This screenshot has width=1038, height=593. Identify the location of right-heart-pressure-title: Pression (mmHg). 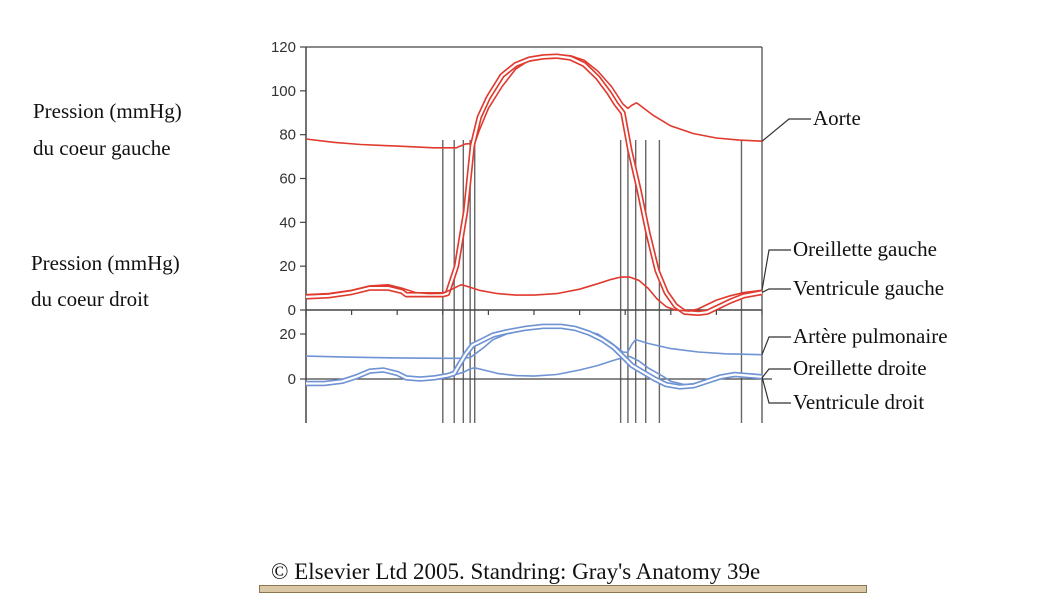
(105, 263).